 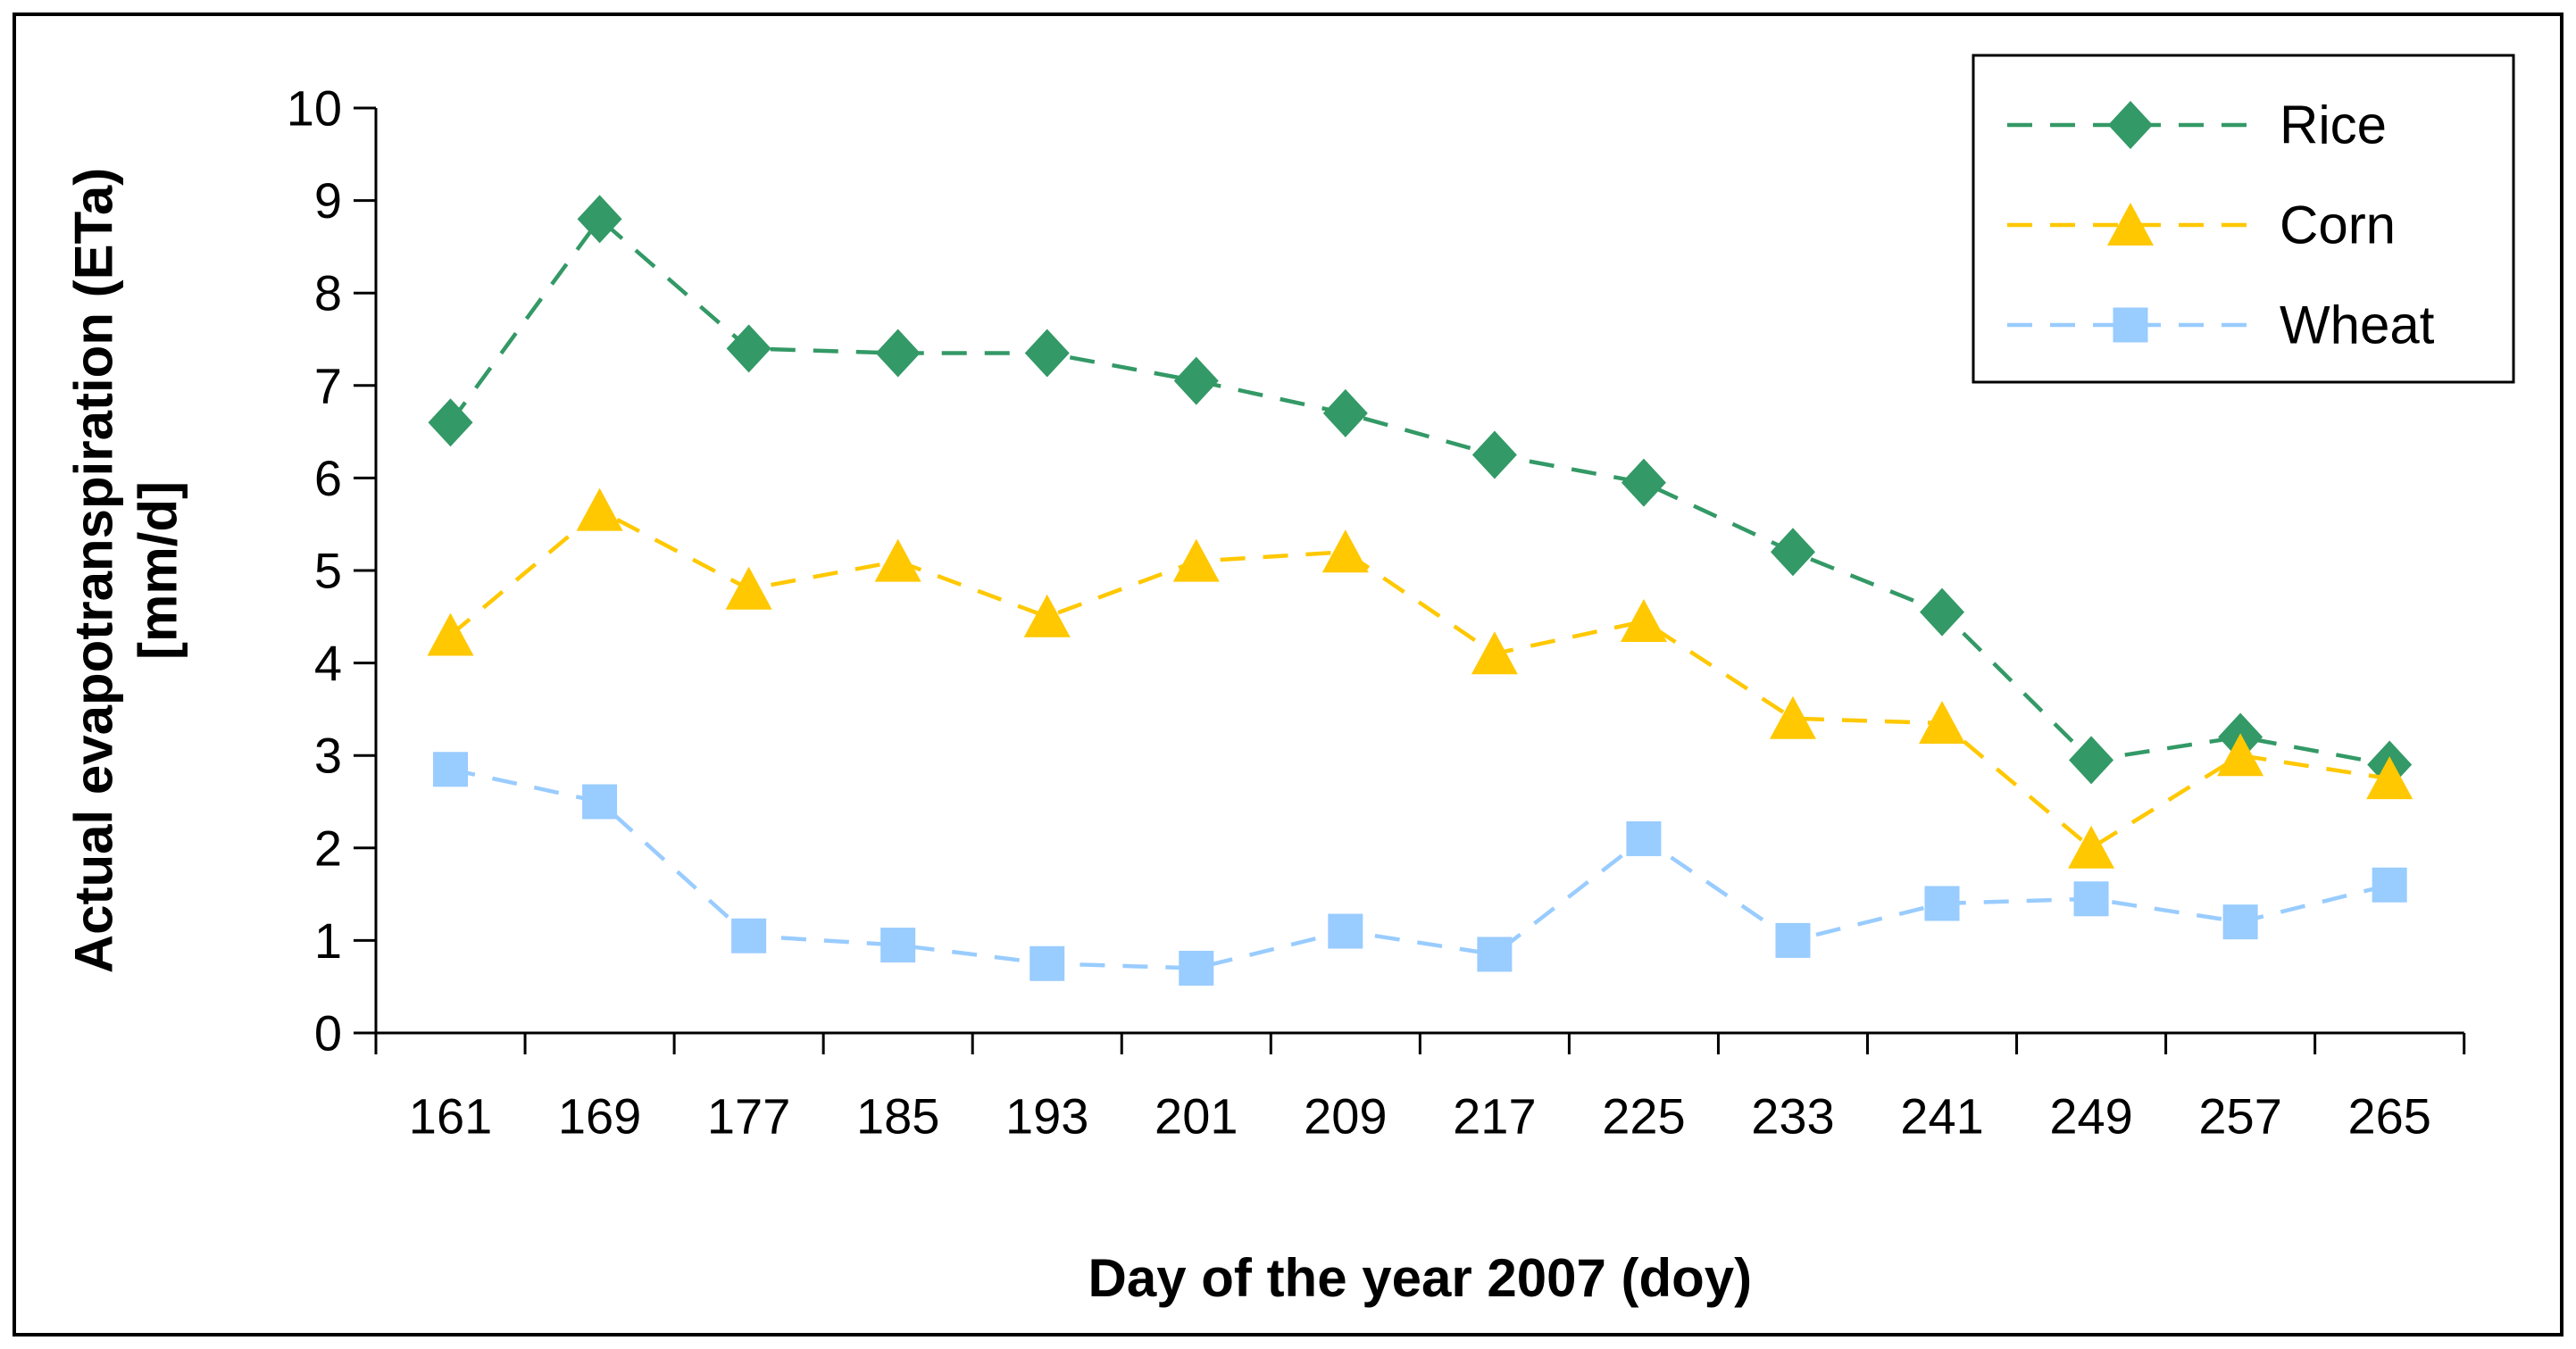 What do you see at coordinates (328, 663) in the screenshot?
I see `y-tick-label: 4` at bounding box center [328, 663].